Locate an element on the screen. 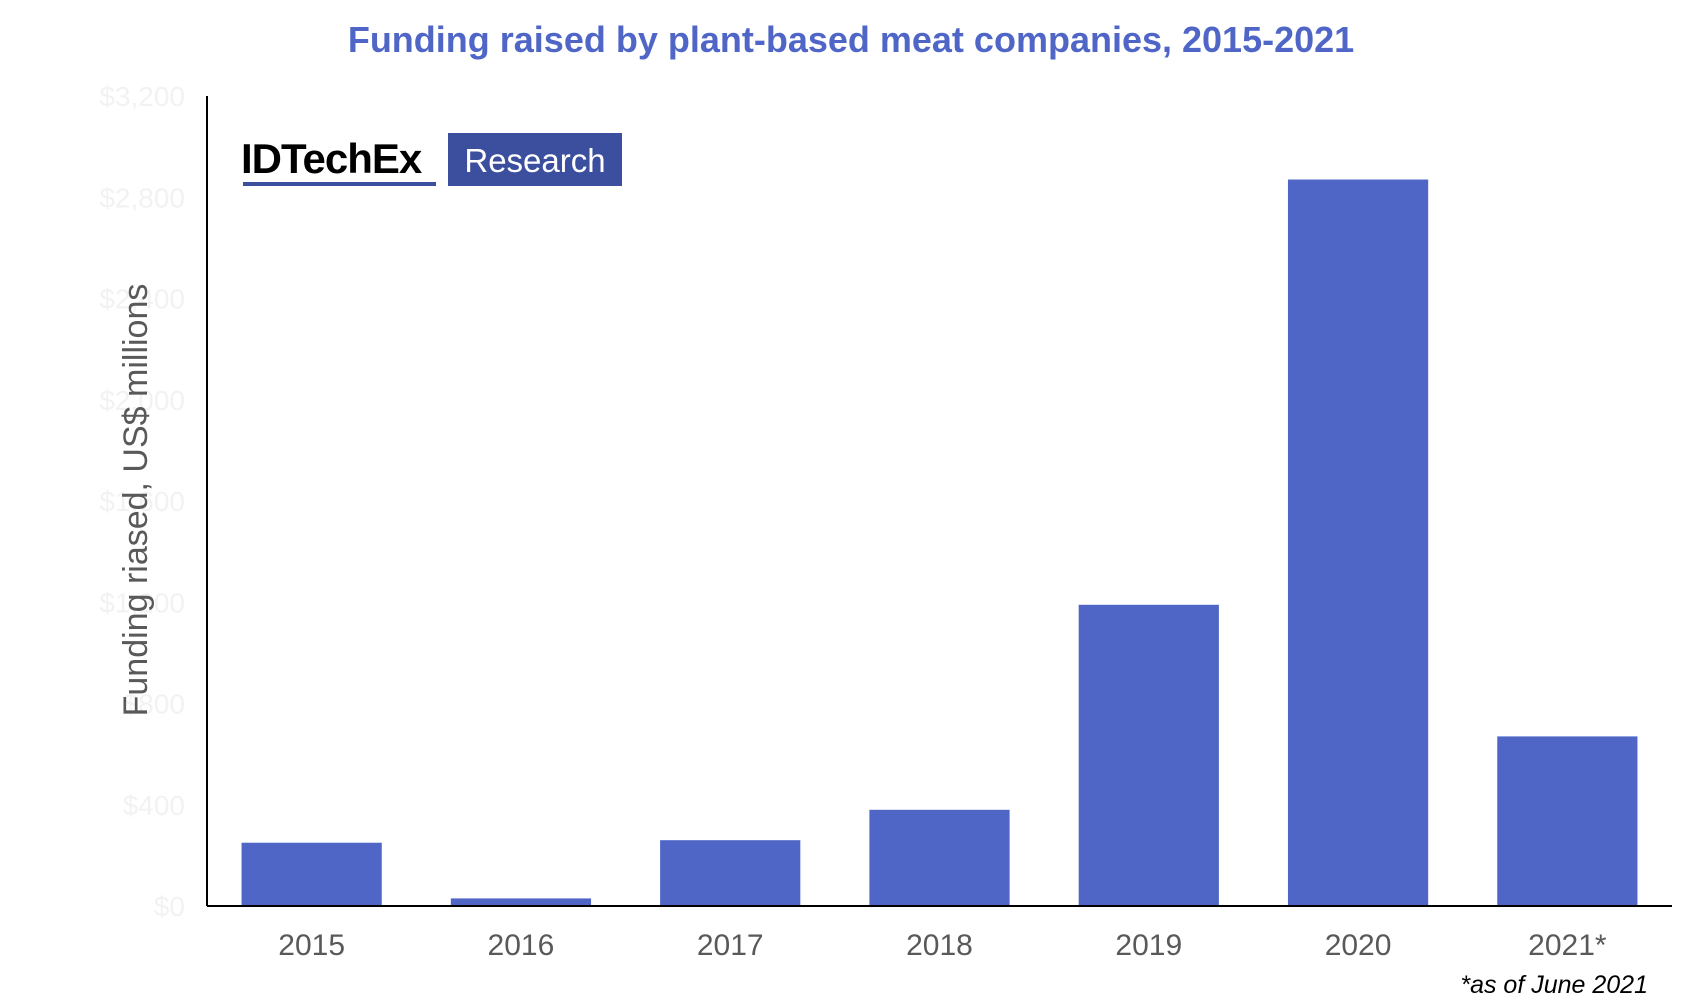  x-axis-ticks: 2015 2016 2017 2018 2019 2020 2021* is located at coordinates (942, 945).